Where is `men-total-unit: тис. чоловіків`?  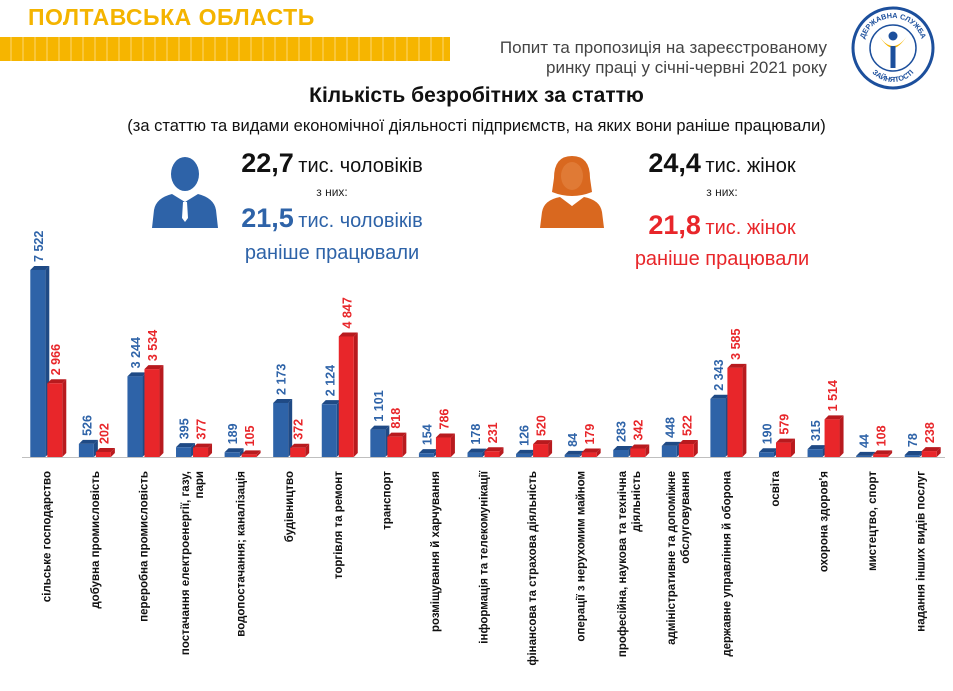 men-total-unit: тис. чоловіків is located at coordinates (360, 166).